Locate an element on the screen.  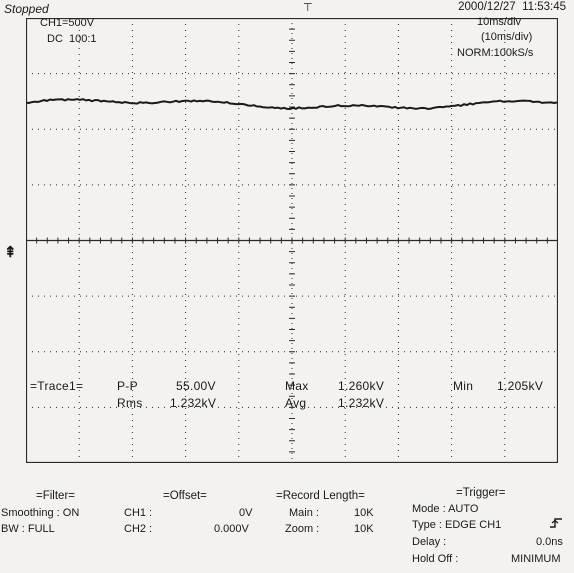
max-label: Max is located at coordinates (297, 386).